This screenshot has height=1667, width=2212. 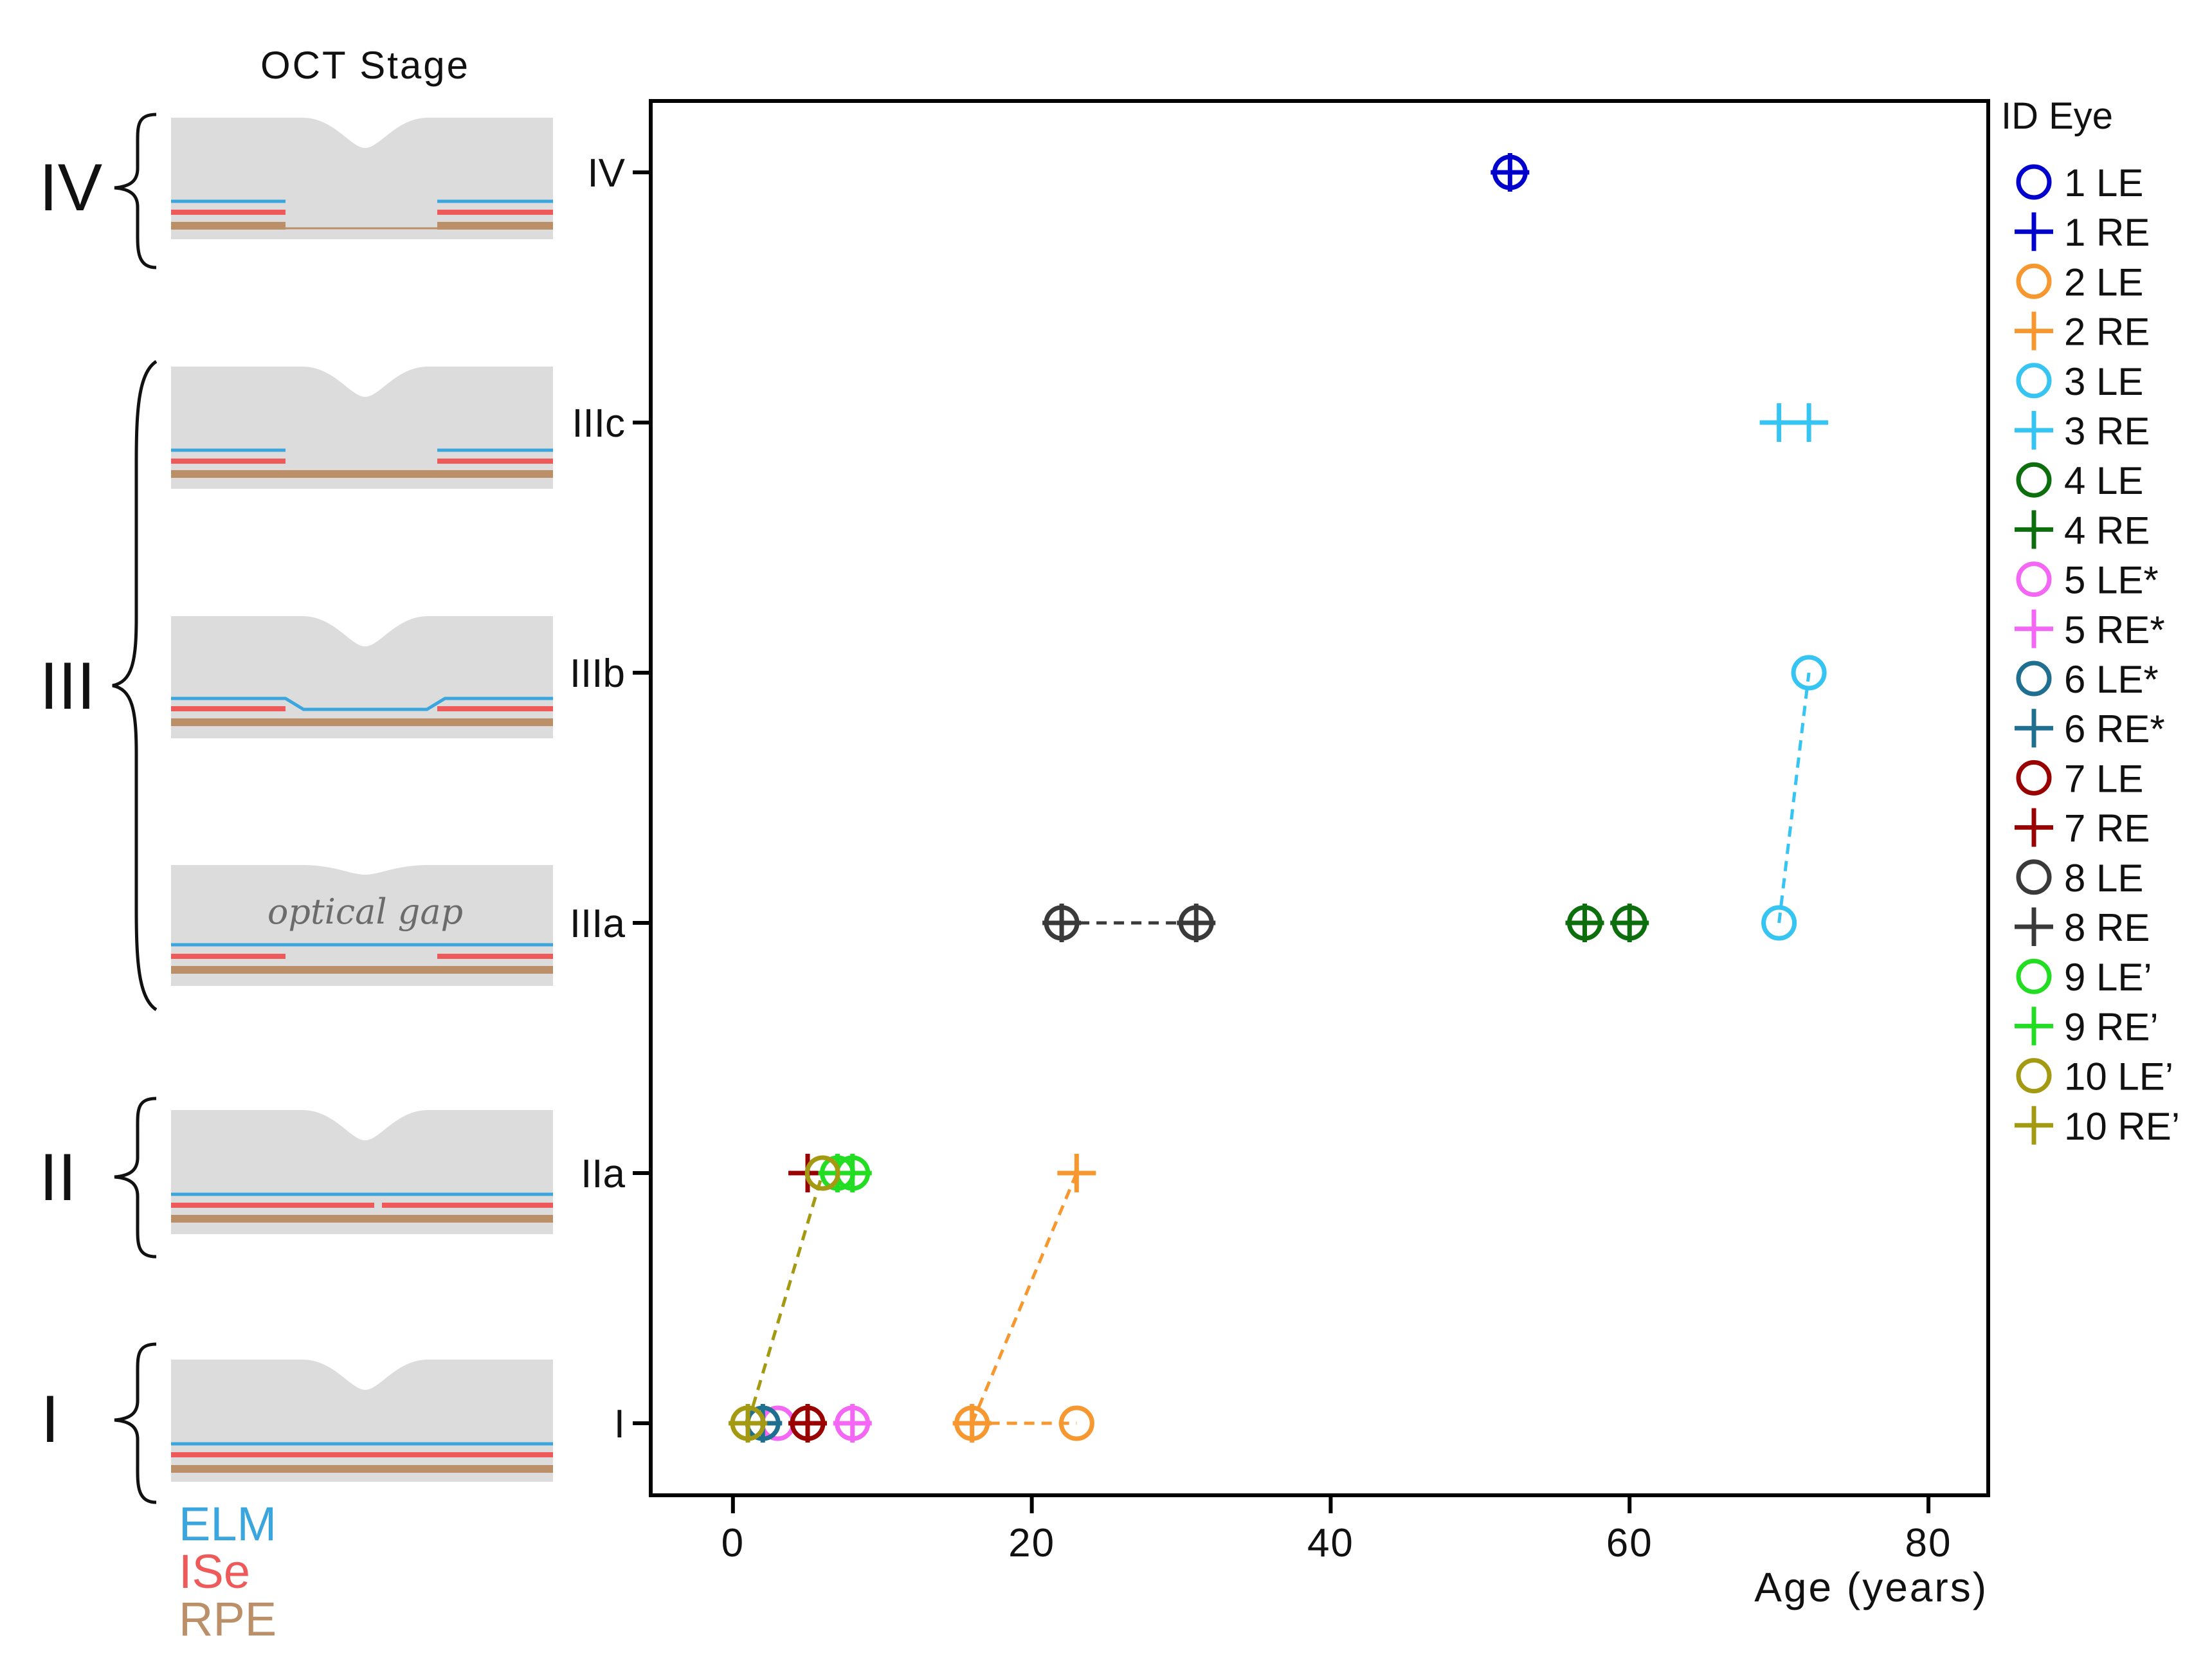 I want to click on legend-label-3: 2 LE, so click(x=2103, y=282).